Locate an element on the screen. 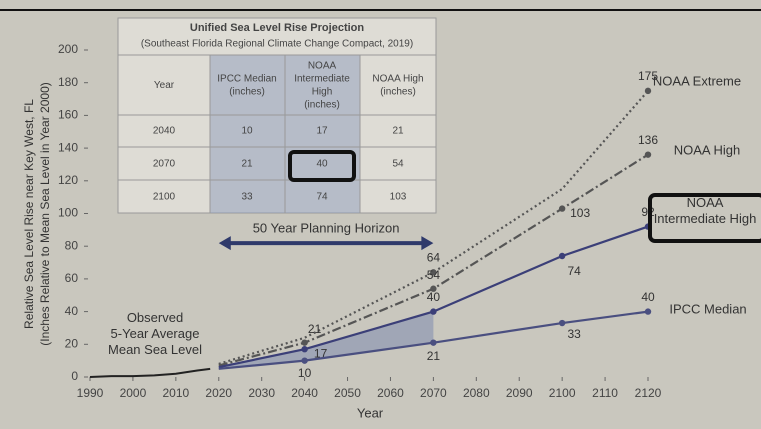  data-label: 64 is located at coordinates (434, 258).